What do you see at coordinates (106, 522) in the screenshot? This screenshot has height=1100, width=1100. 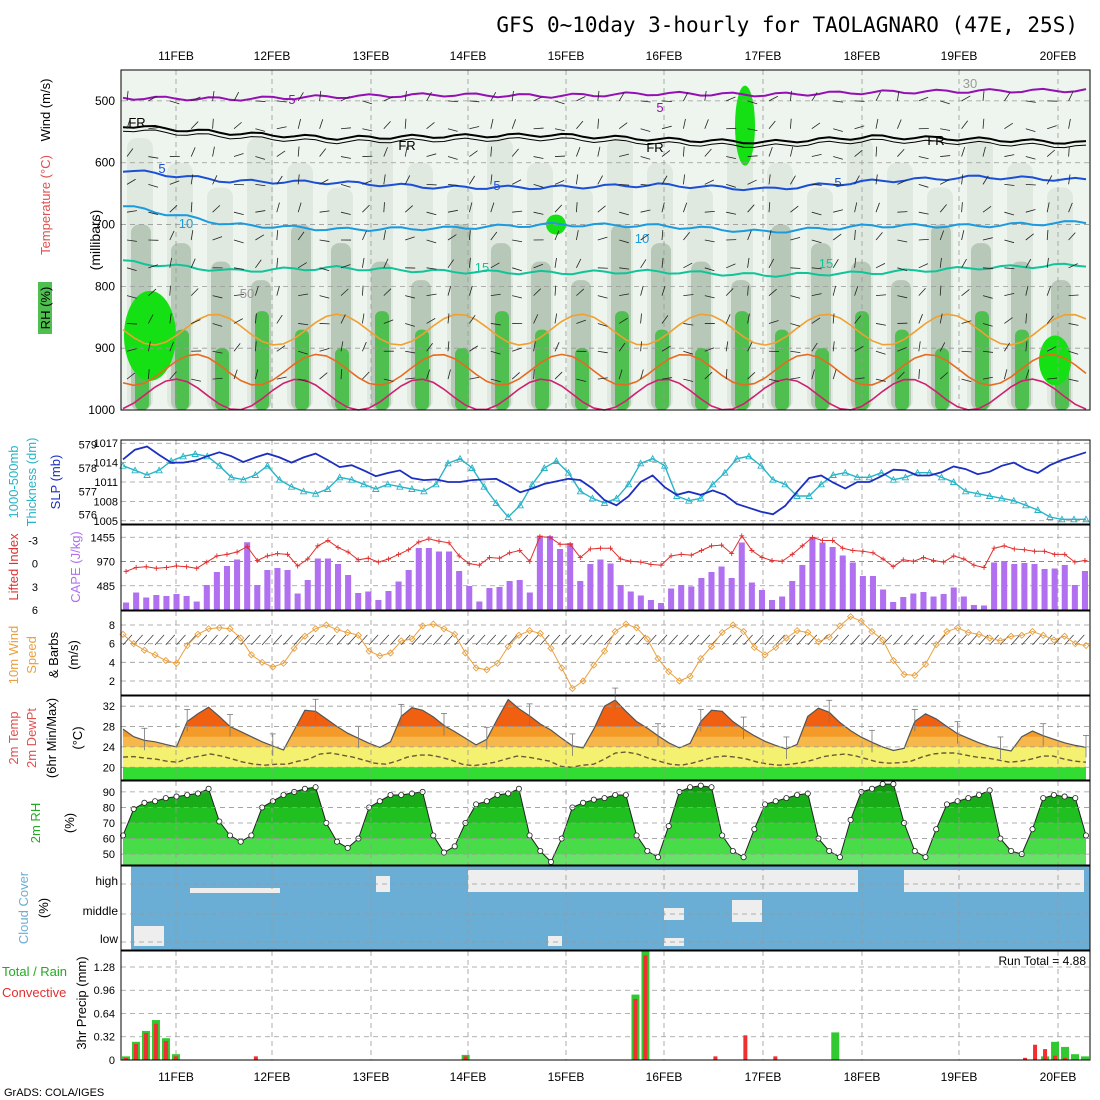 I see `slp-tick: 1005` at bounding box center [106, 522].